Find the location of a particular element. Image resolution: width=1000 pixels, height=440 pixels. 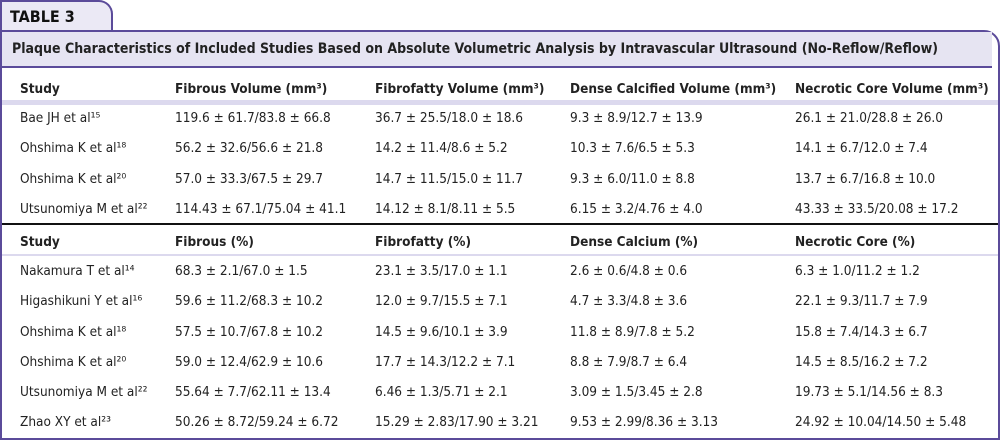

table-cell: 8.8 ± 7.9/8.7 ± 6.4 is located at coordinates (629, 361).